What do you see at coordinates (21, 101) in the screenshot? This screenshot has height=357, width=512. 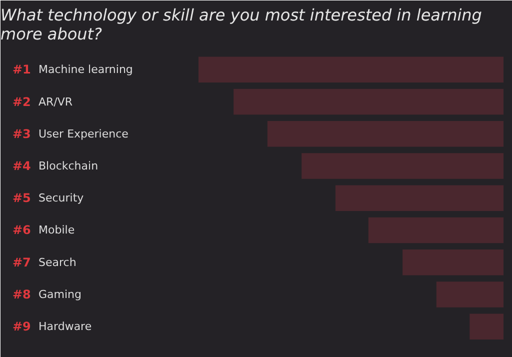 I see `text: #2` at bounding box center [21, 101].